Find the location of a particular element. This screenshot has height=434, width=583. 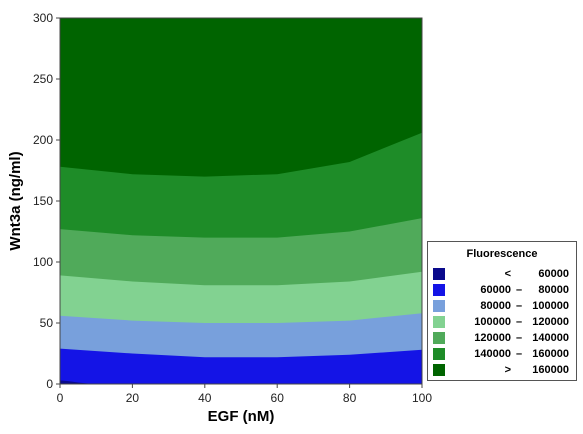

legend-lower-bound: 100000 is located at coordinates (492, 322).